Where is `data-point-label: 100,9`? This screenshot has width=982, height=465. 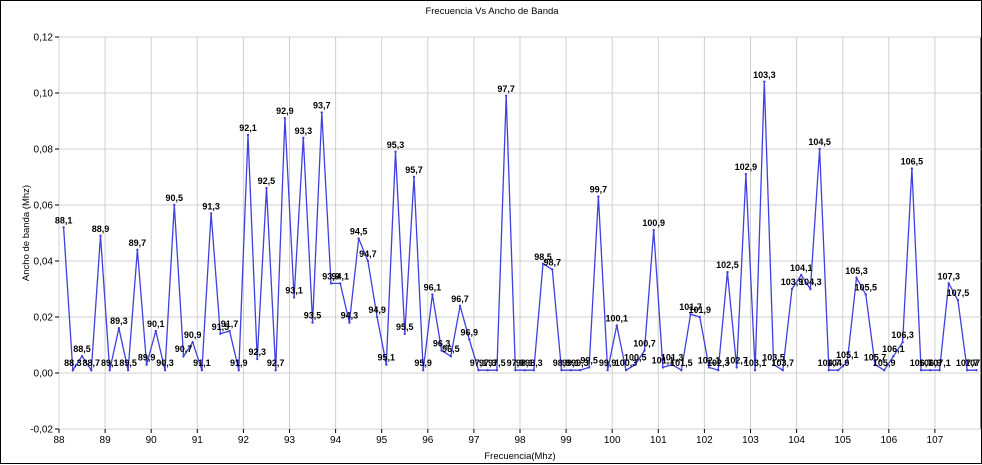 data-point-label: 100,9 is located at coordinates (653, 223).